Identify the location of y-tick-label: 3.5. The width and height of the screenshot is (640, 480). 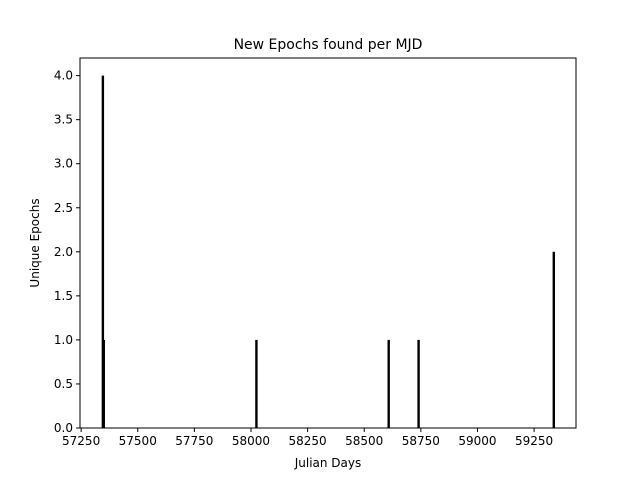
(63, 120).